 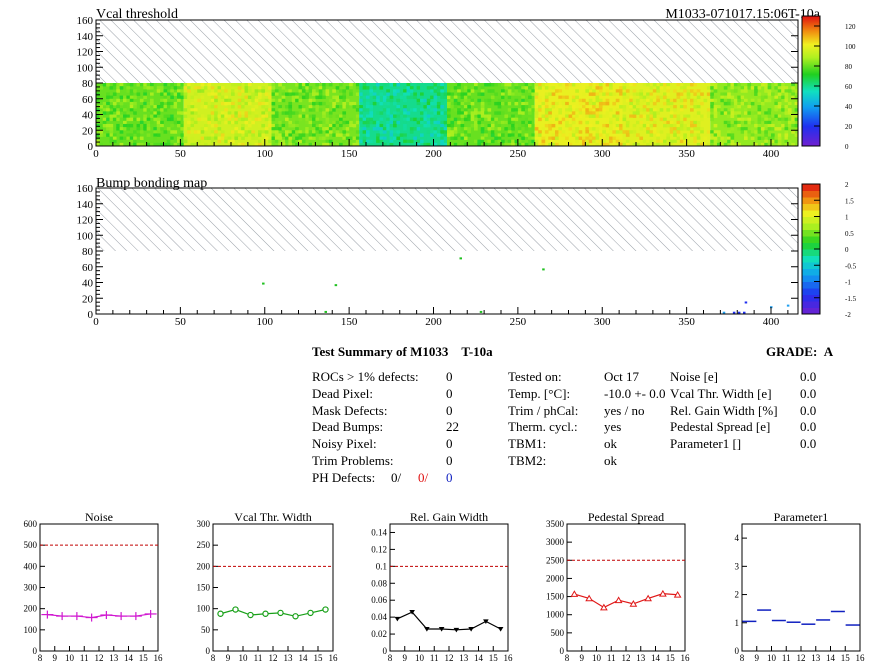 What do you see at coordinates (562, 651) in the screenshot?
I see `y-tick-label: 0` at bounding box center [562, 651].